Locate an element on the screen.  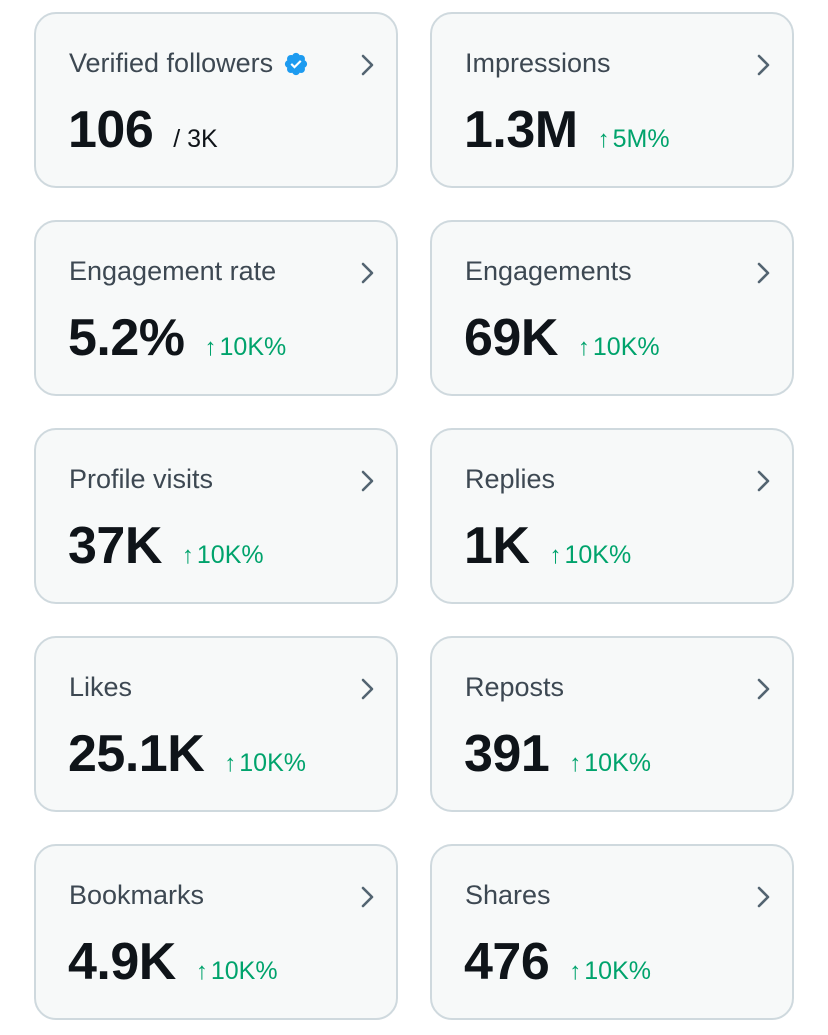
card-title: Shares is located at coordinates (508, 895).